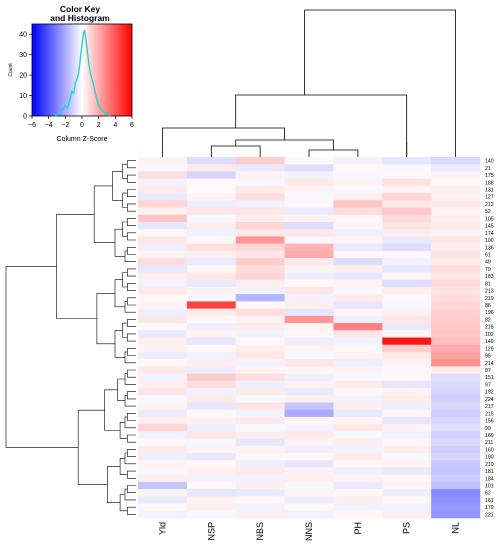 This screenshot has width=500, height=550. Describe the element at coordinates (489, 443) in the screenshot. I see `heatmap-row-label: 211` at that location.